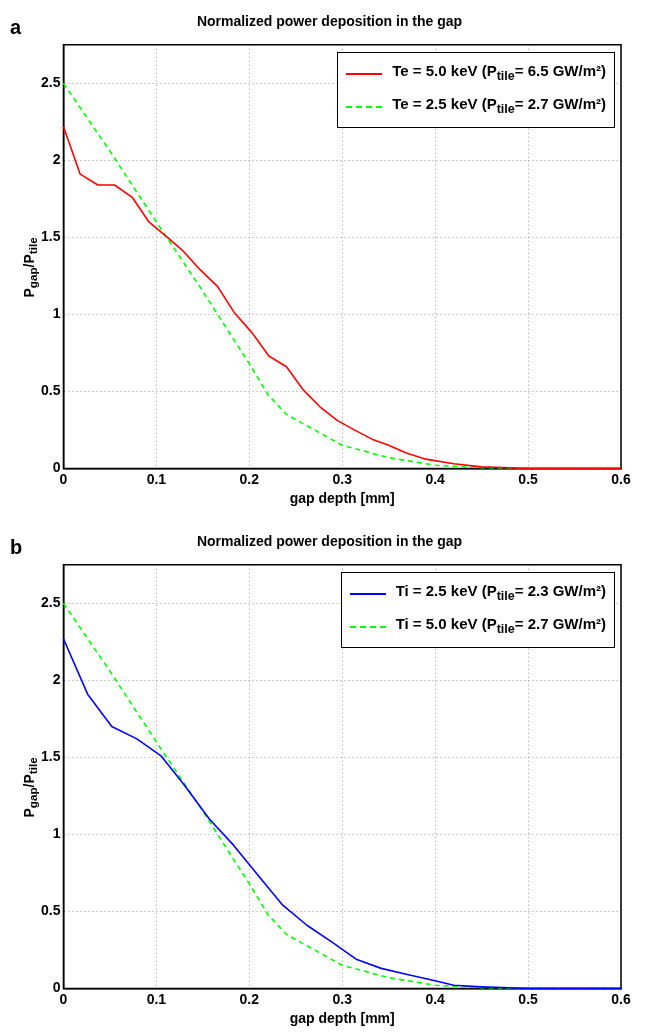 The height and width of the screenshot is (1036, 649). What do you see at coordinates (499, 73) in the screenshot?
I see `legend-label: Te = 5.0 keV (P$_{tile}$= 6.5 GW/m²)` at bounding box center [499, 73].